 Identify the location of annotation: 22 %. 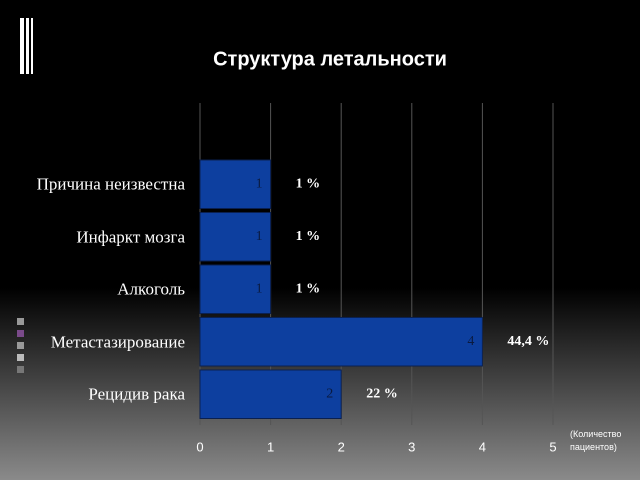
(382, 393).